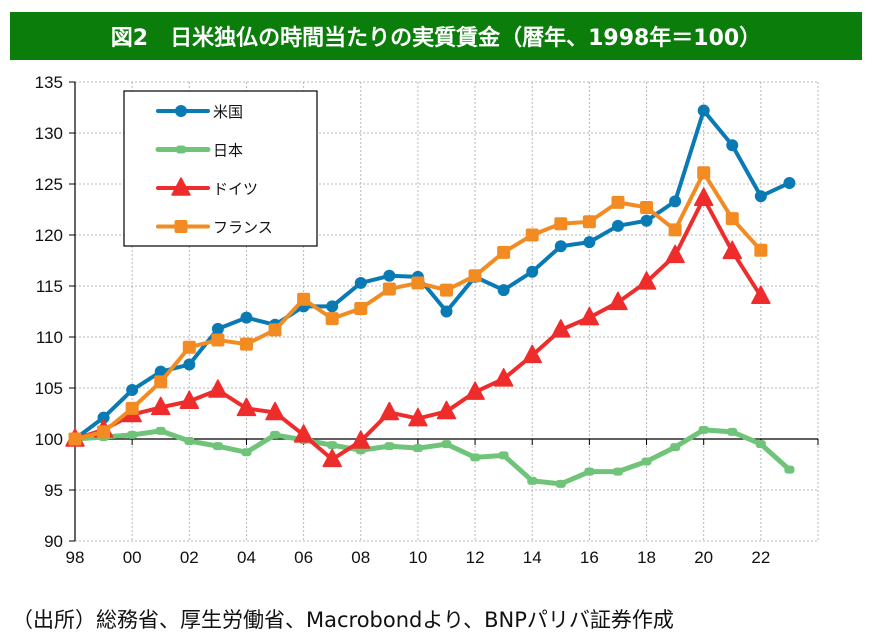 The width and height of the screenshot is (872, 642). Describe the element at coordinates (532, 557) in the screenshot. I see `x-tick-label: 14` at that location.